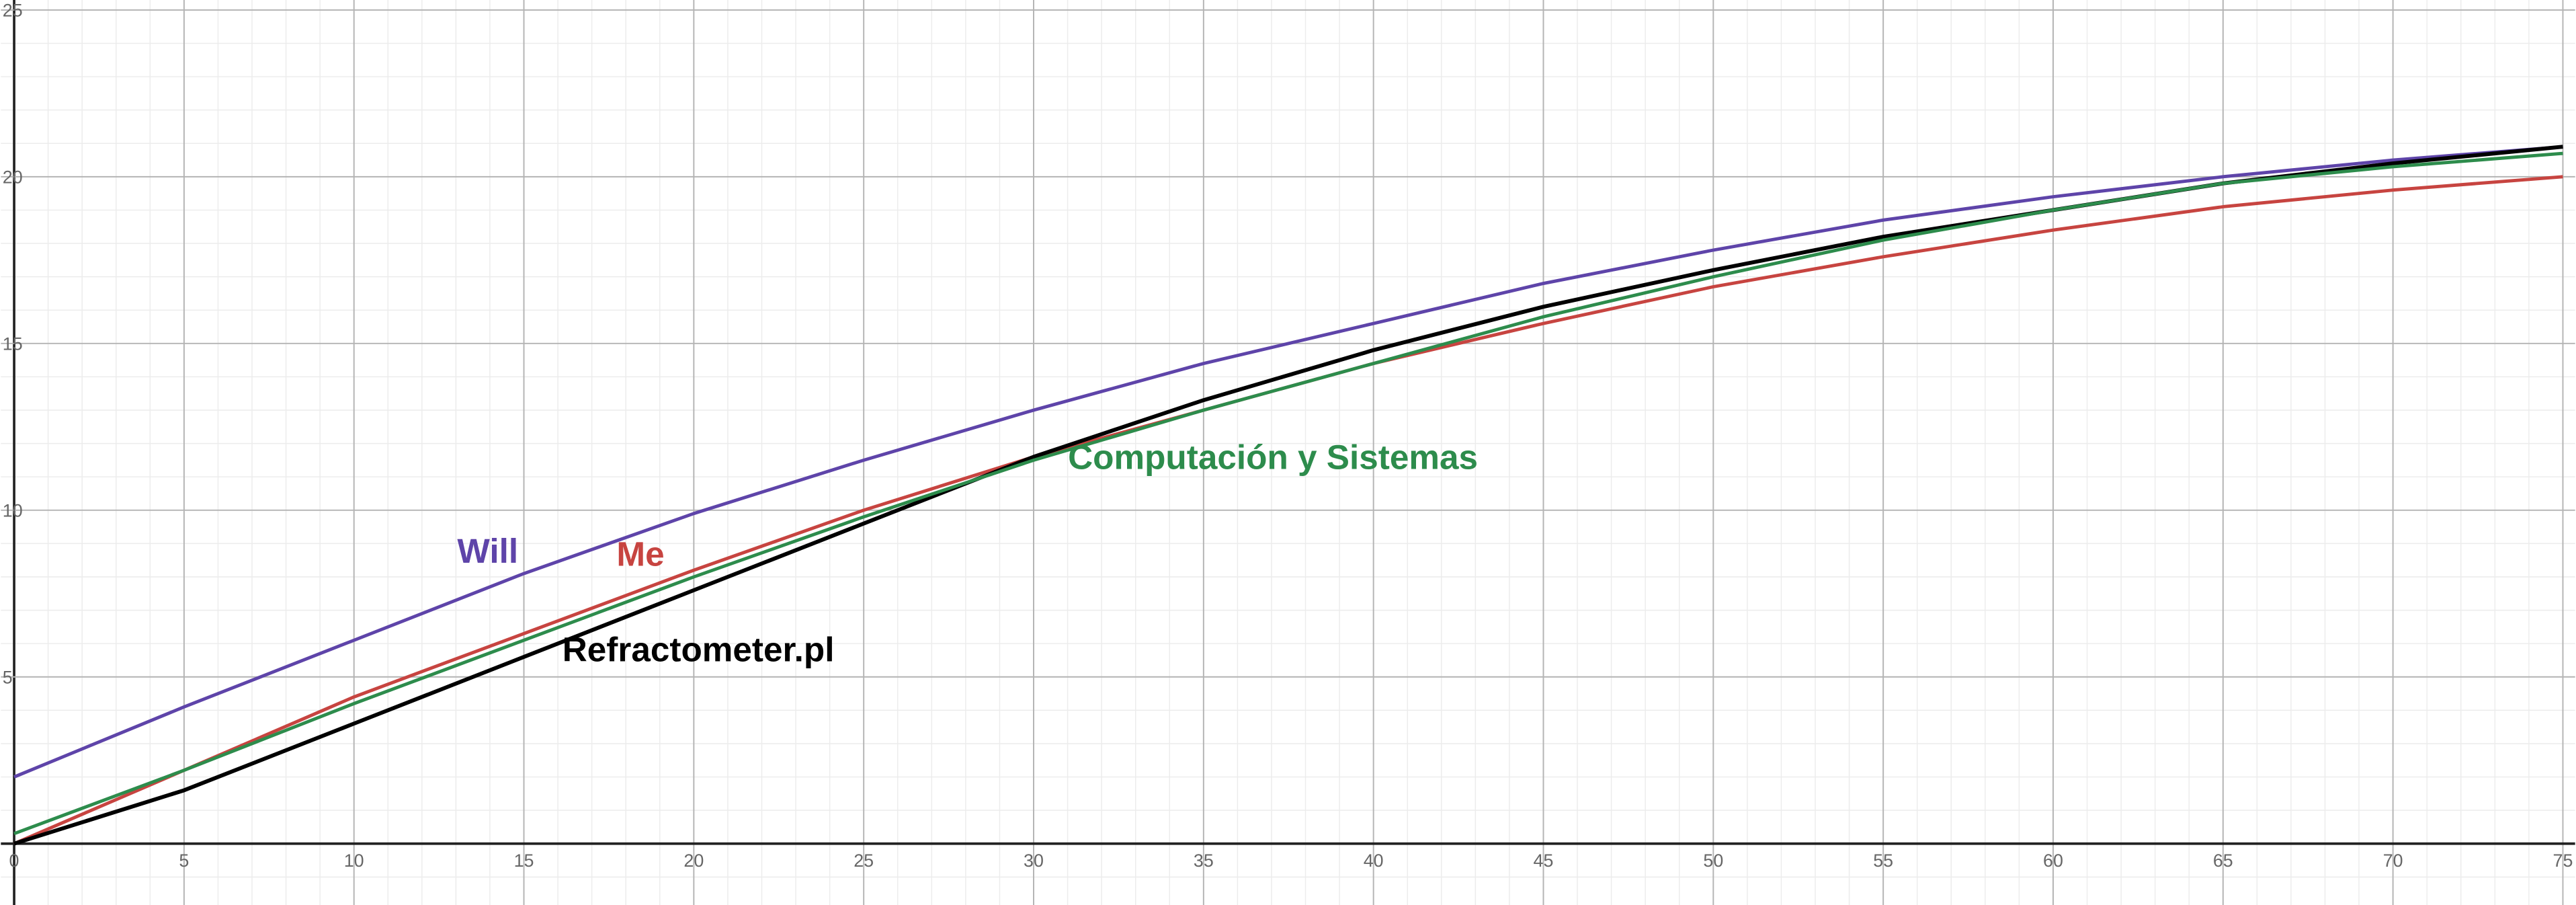  Describe the element at coordinates (2053, 861) in the screenshot. I see `x-tick-label: 60` at that location.